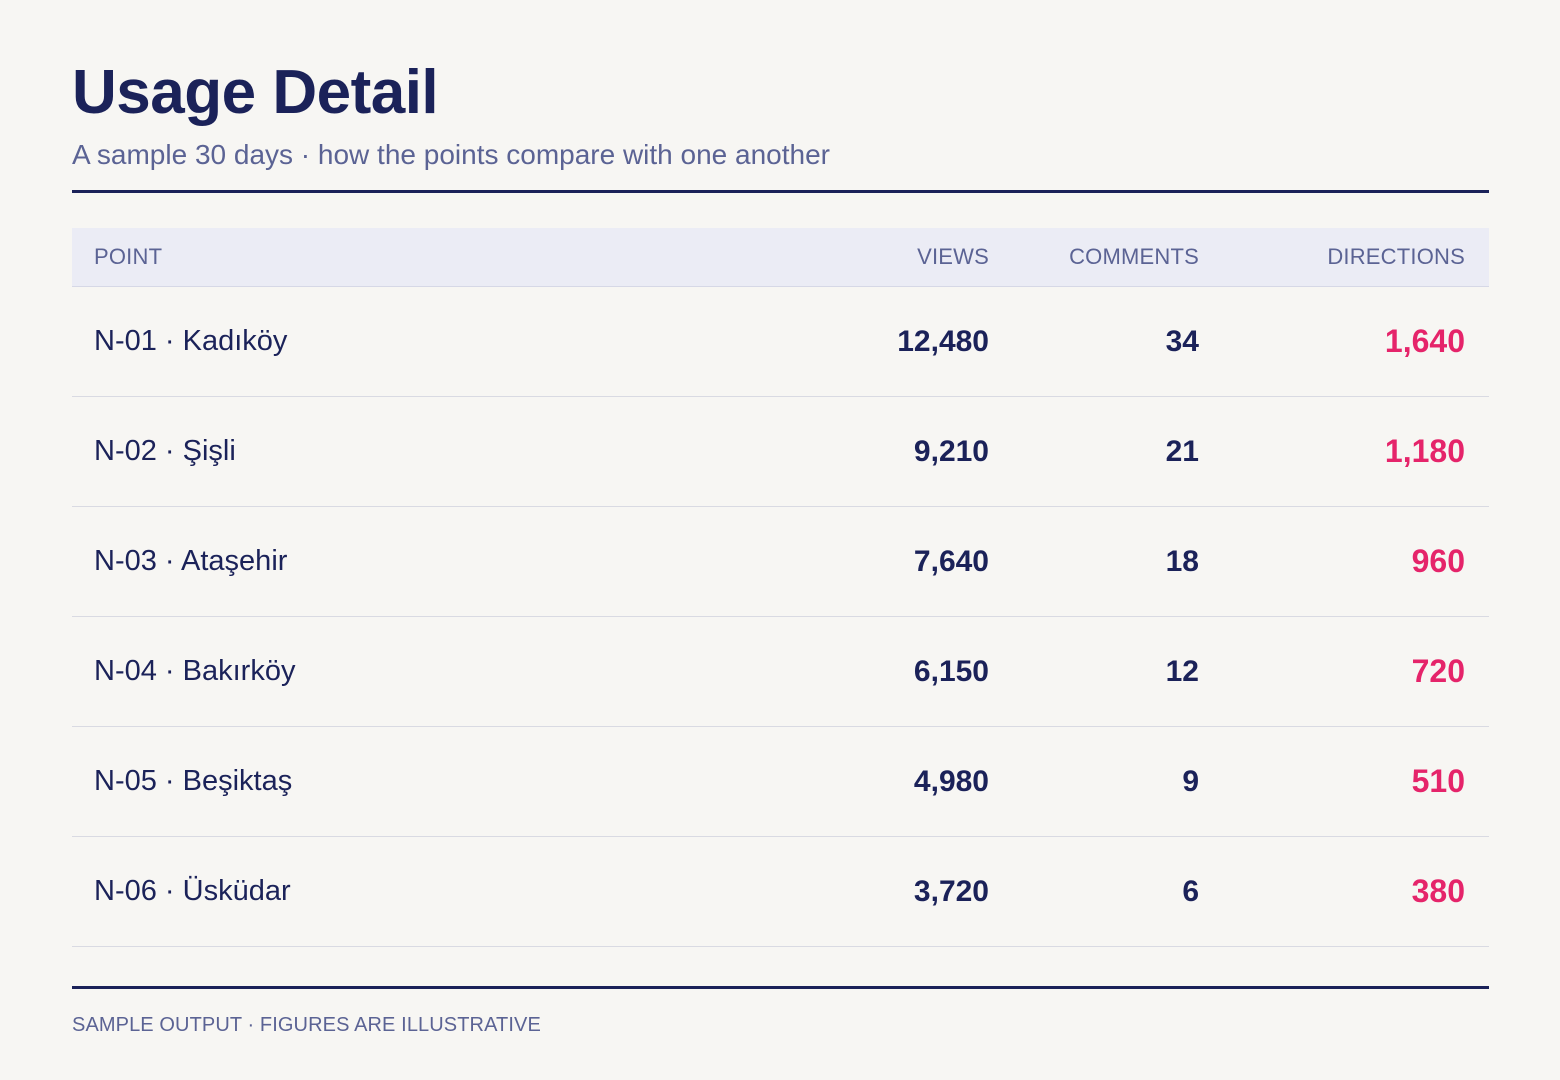 The image size is (1560, 1080). Describe the element at coordinates (1094, 561) in the screenshot. I see `cell-comments: 18` at that location.